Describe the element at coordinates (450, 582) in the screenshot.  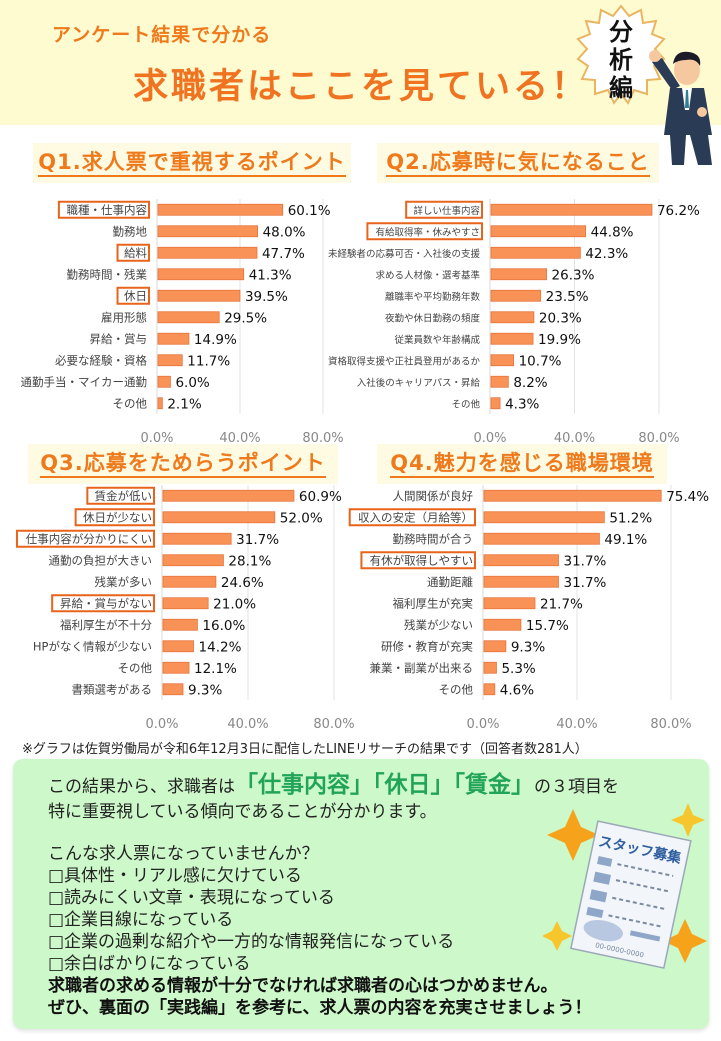
I see `category-label: 通勤距離` at that location.